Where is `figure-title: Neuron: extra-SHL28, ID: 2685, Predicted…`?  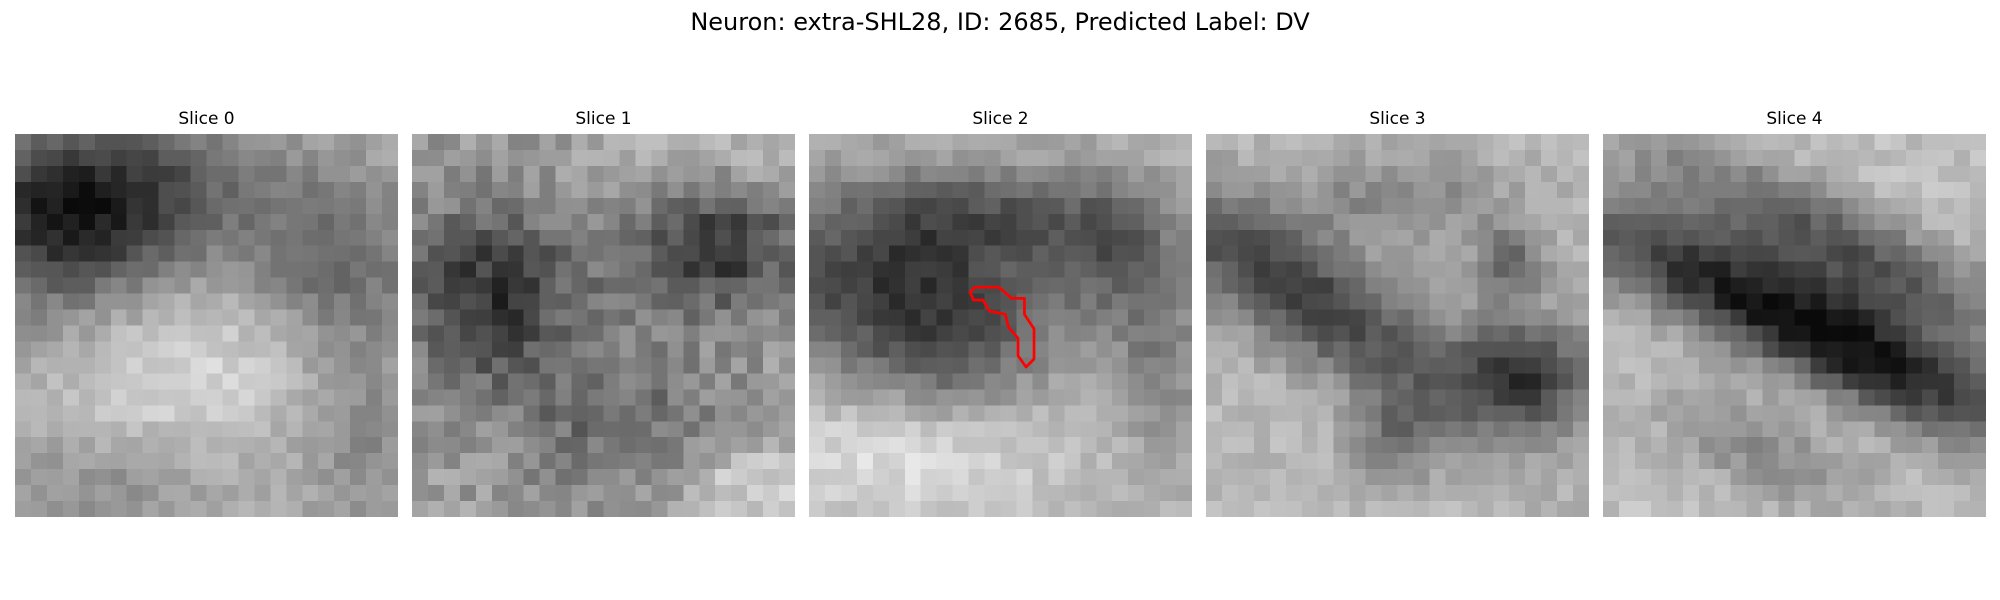
figure-title: Neuron: extra-SHL28, ID: 2685, Predicted… is located at coordinates (1000, 22).